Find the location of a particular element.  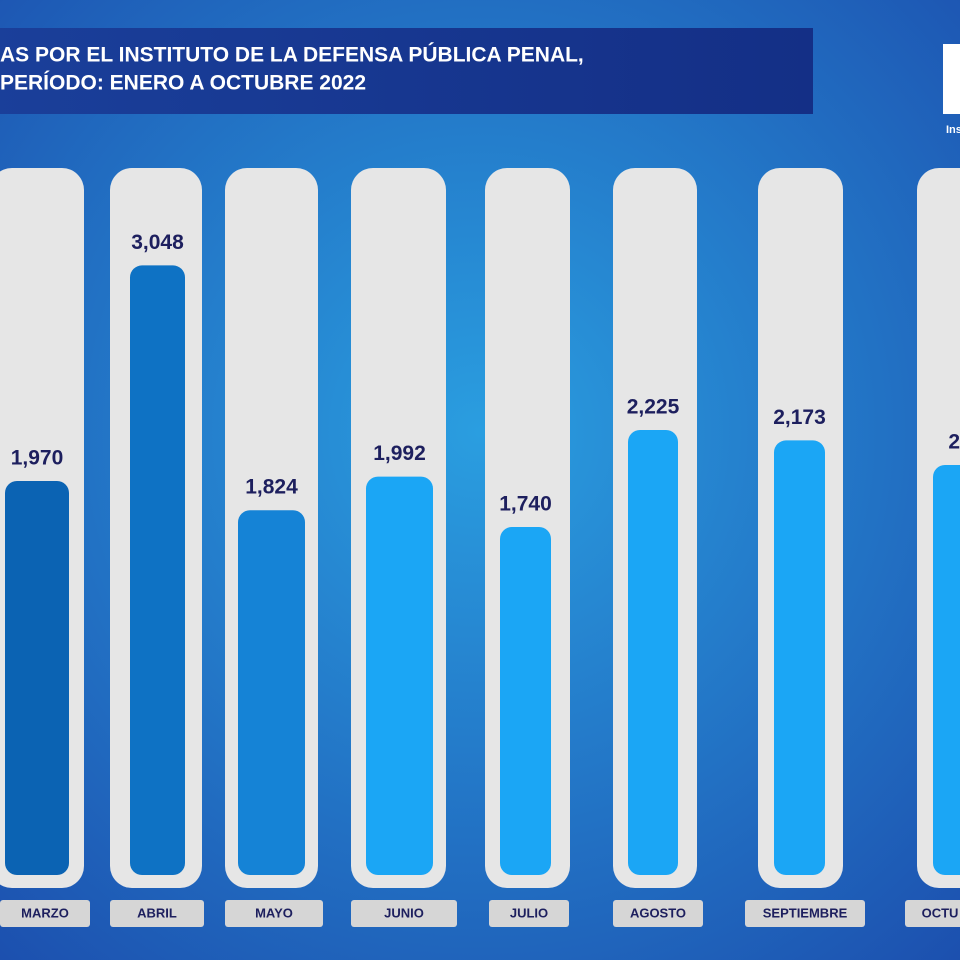

category-label: MAYO is located at coordinates (274, 912).